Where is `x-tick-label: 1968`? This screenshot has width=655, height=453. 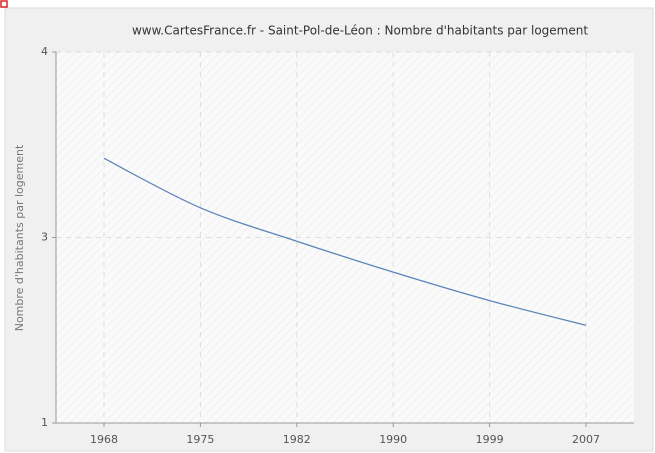
x-tick-label: 1968 is located at coordinates (104, 439).